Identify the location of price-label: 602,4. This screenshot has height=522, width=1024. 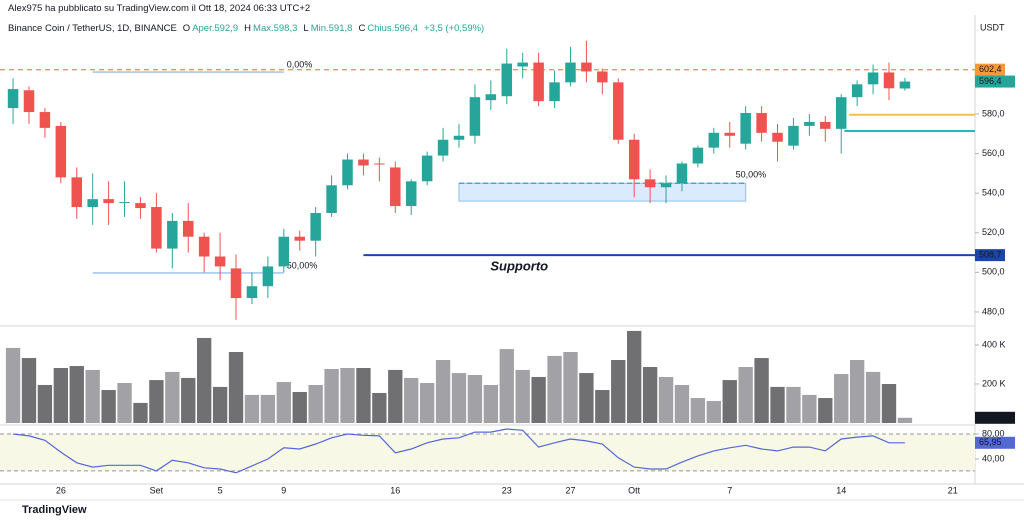
(990, 69).